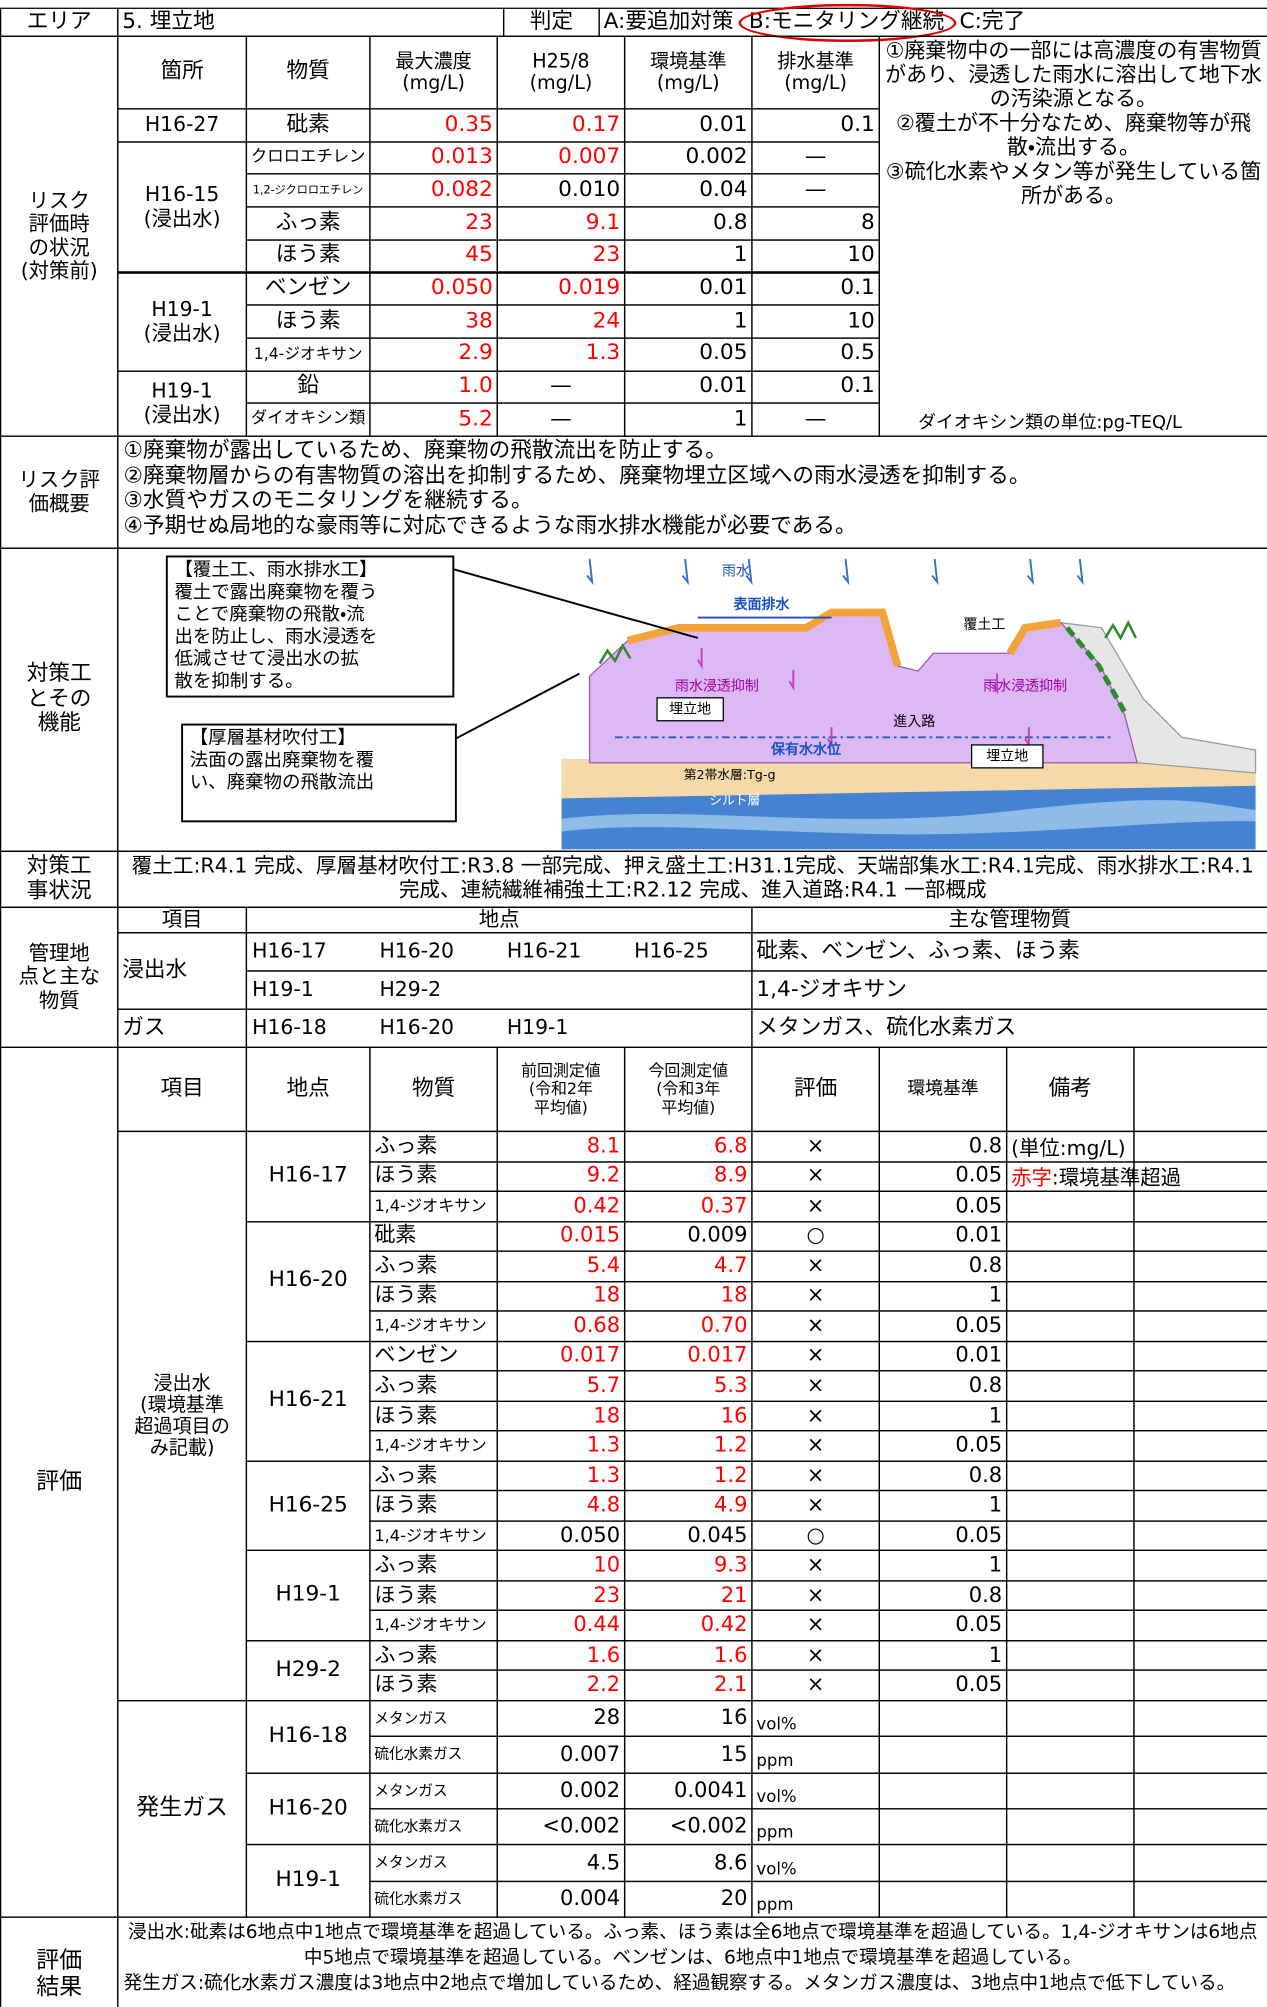  I want to click on value-cell: 1.2, so click(688, 1476).